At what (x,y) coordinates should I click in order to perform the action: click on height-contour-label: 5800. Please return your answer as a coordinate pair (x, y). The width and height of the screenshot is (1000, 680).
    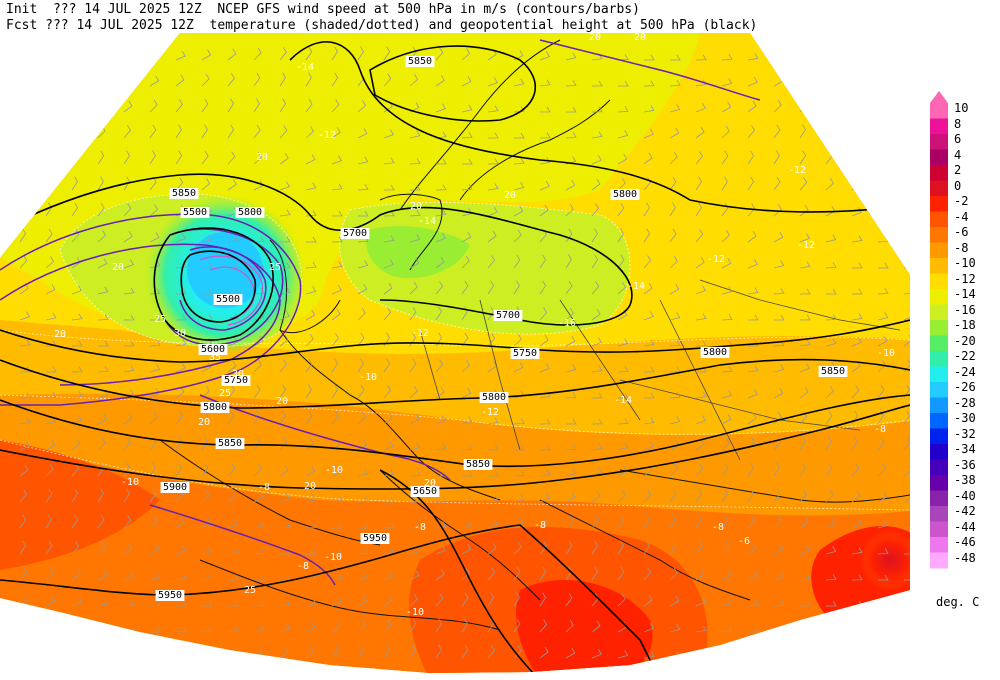
    Looking at the image, I should click on (715, 352).